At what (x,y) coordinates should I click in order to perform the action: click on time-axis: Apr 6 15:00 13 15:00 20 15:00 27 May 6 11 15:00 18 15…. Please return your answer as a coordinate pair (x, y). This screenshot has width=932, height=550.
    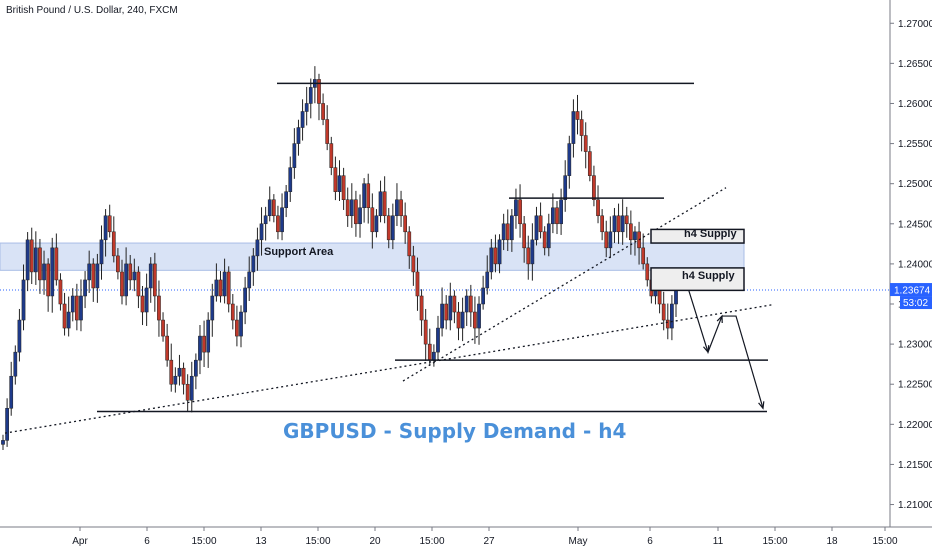
    Looking at the image, I should click on (466, 536).